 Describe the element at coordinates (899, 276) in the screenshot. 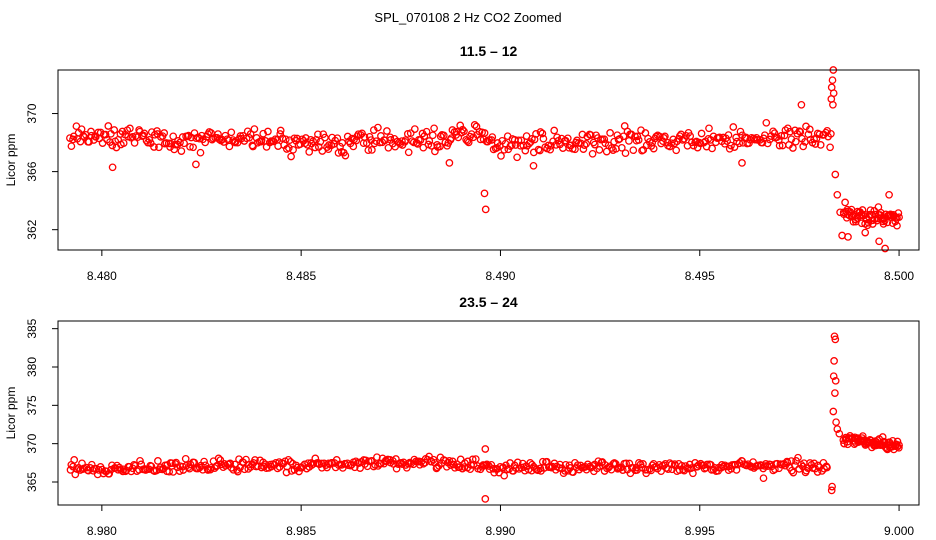

I see `x-tick-label: 8.500` at that location.